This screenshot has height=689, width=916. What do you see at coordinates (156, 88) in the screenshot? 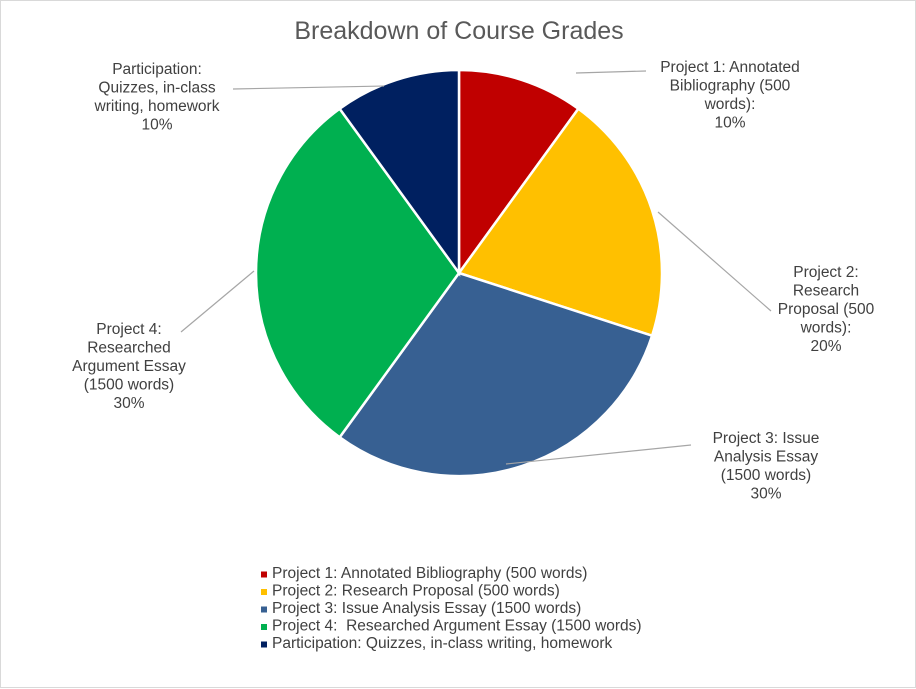
I see `data-label-5-line-2: Quizzes, in-class` at bounding box center [156, 88].